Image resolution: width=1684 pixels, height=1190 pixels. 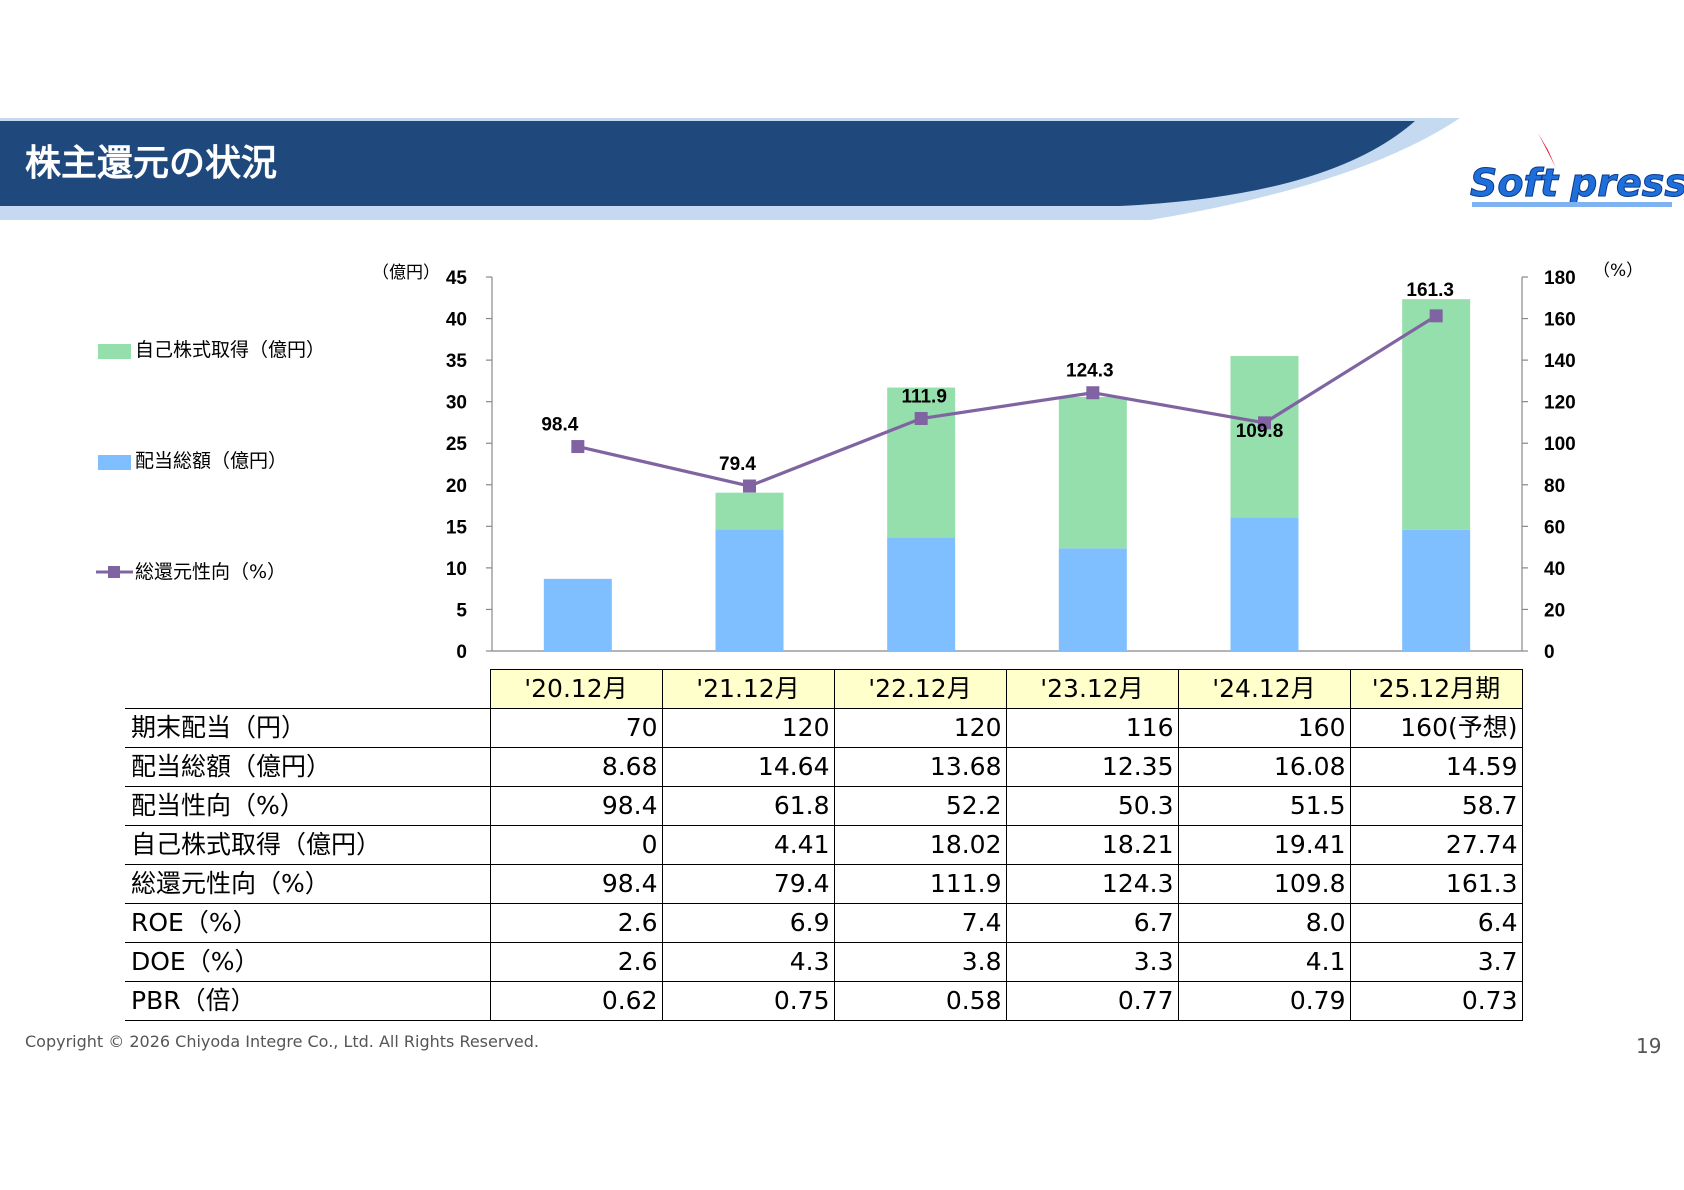 I want to click on table-cell: 16.08, so click(x=1264, y=767).